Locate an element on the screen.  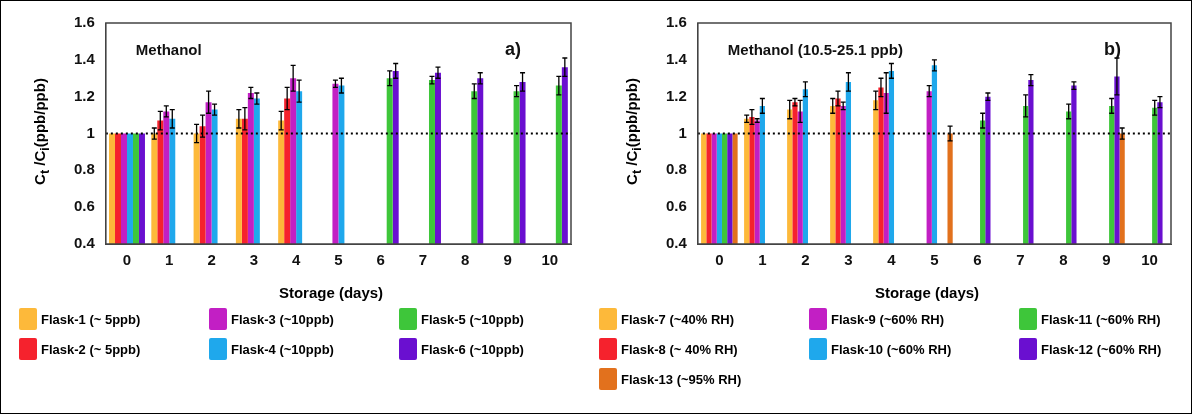
legend-label: Flask-8 (~ 40% RH) is located at coordinates (679, 349).